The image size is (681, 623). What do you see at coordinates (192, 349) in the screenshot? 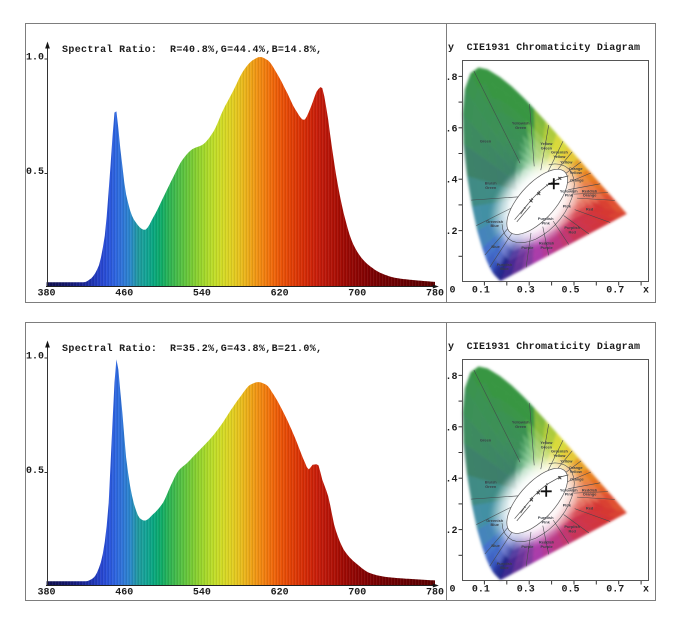
I see `svg-text:Spectral Ratio: R=35.2%,G=43.: Spectral Ratio: R=35.2%,G=43.8%,B=21.0%,` at bounding box center [192, 349].